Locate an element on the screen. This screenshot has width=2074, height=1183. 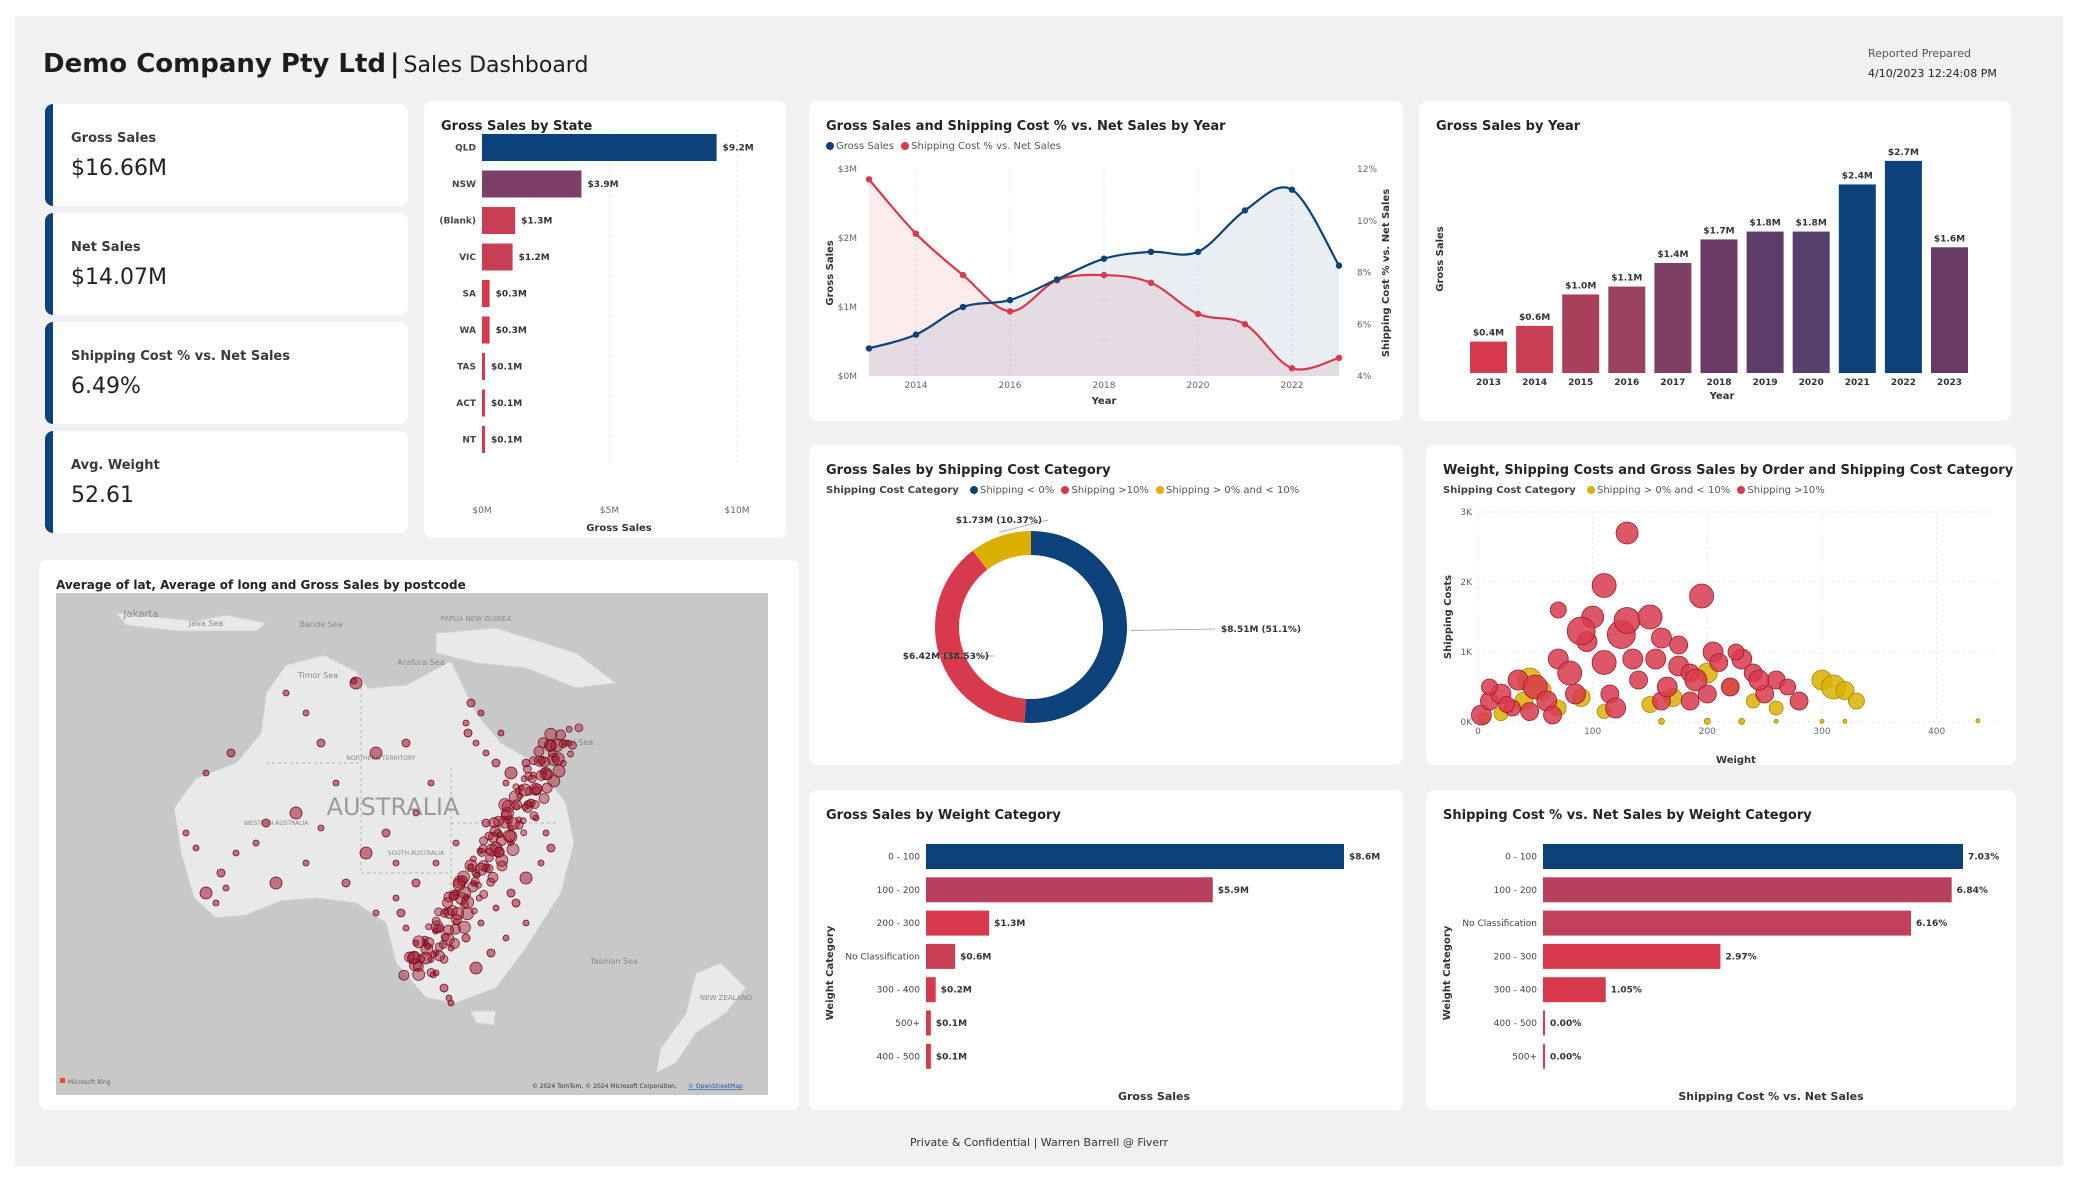
data-label: $0.4M is located at coordinates (1488, 334).